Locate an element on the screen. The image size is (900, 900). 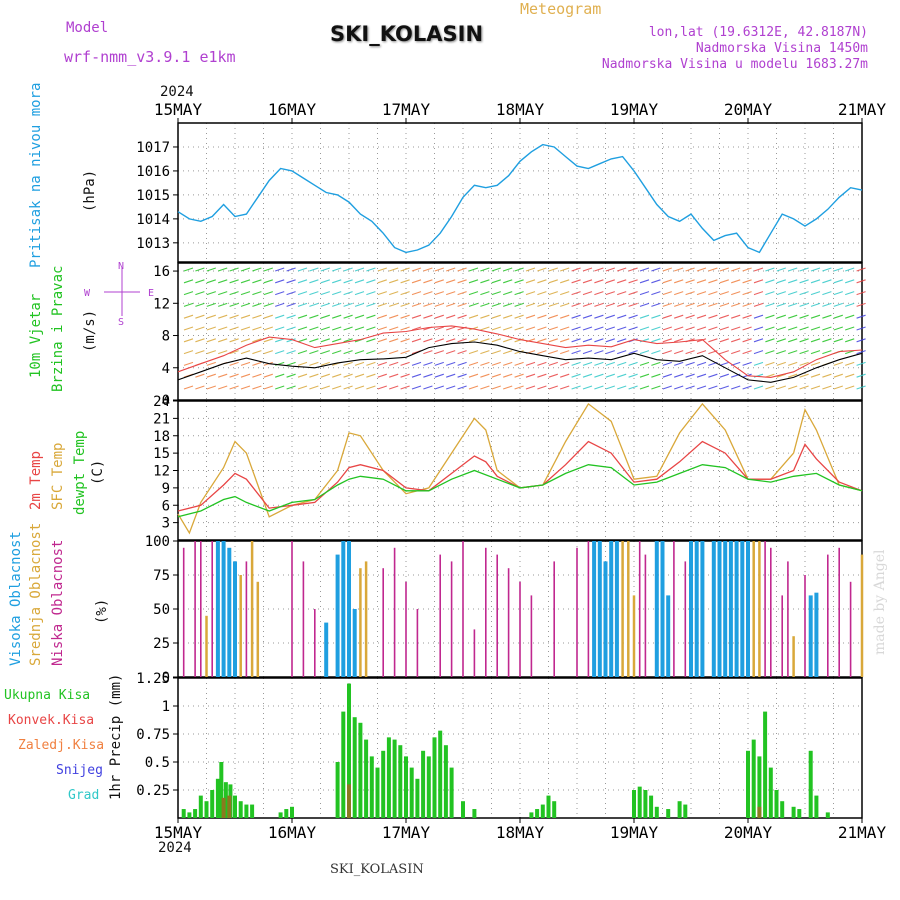
y-tick-label: 16 is located at coordinates (161, 272).